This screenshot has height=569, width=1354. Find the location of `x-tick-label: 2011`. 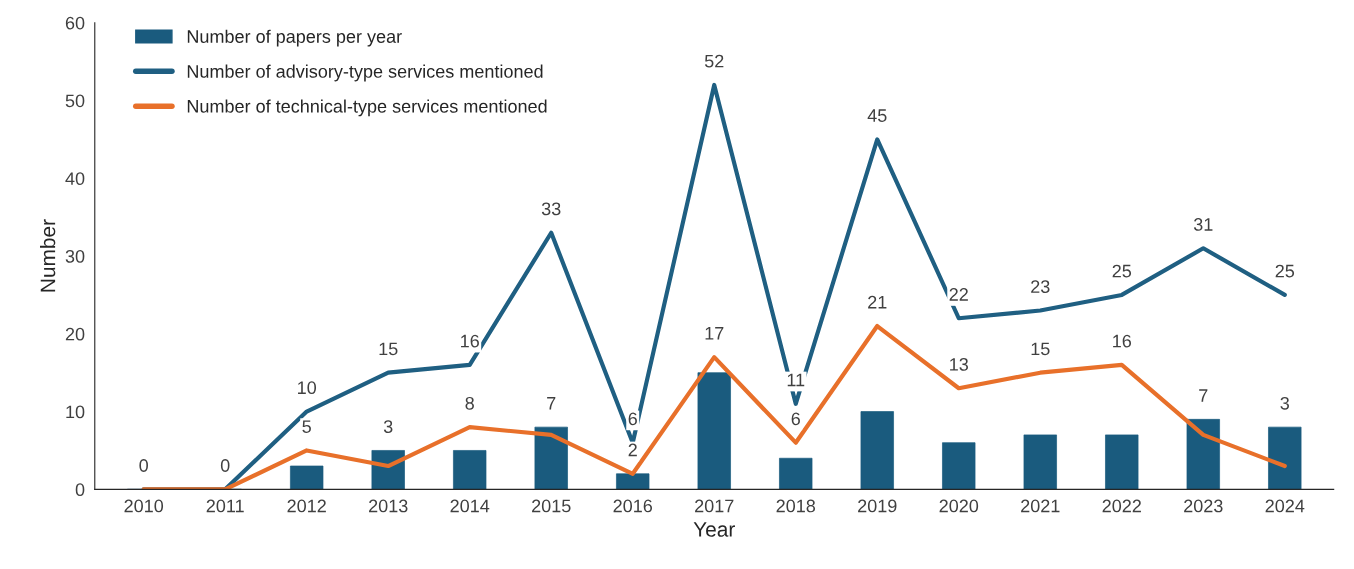

x-tick-label: 2011 is located at coordinates (225, 506).